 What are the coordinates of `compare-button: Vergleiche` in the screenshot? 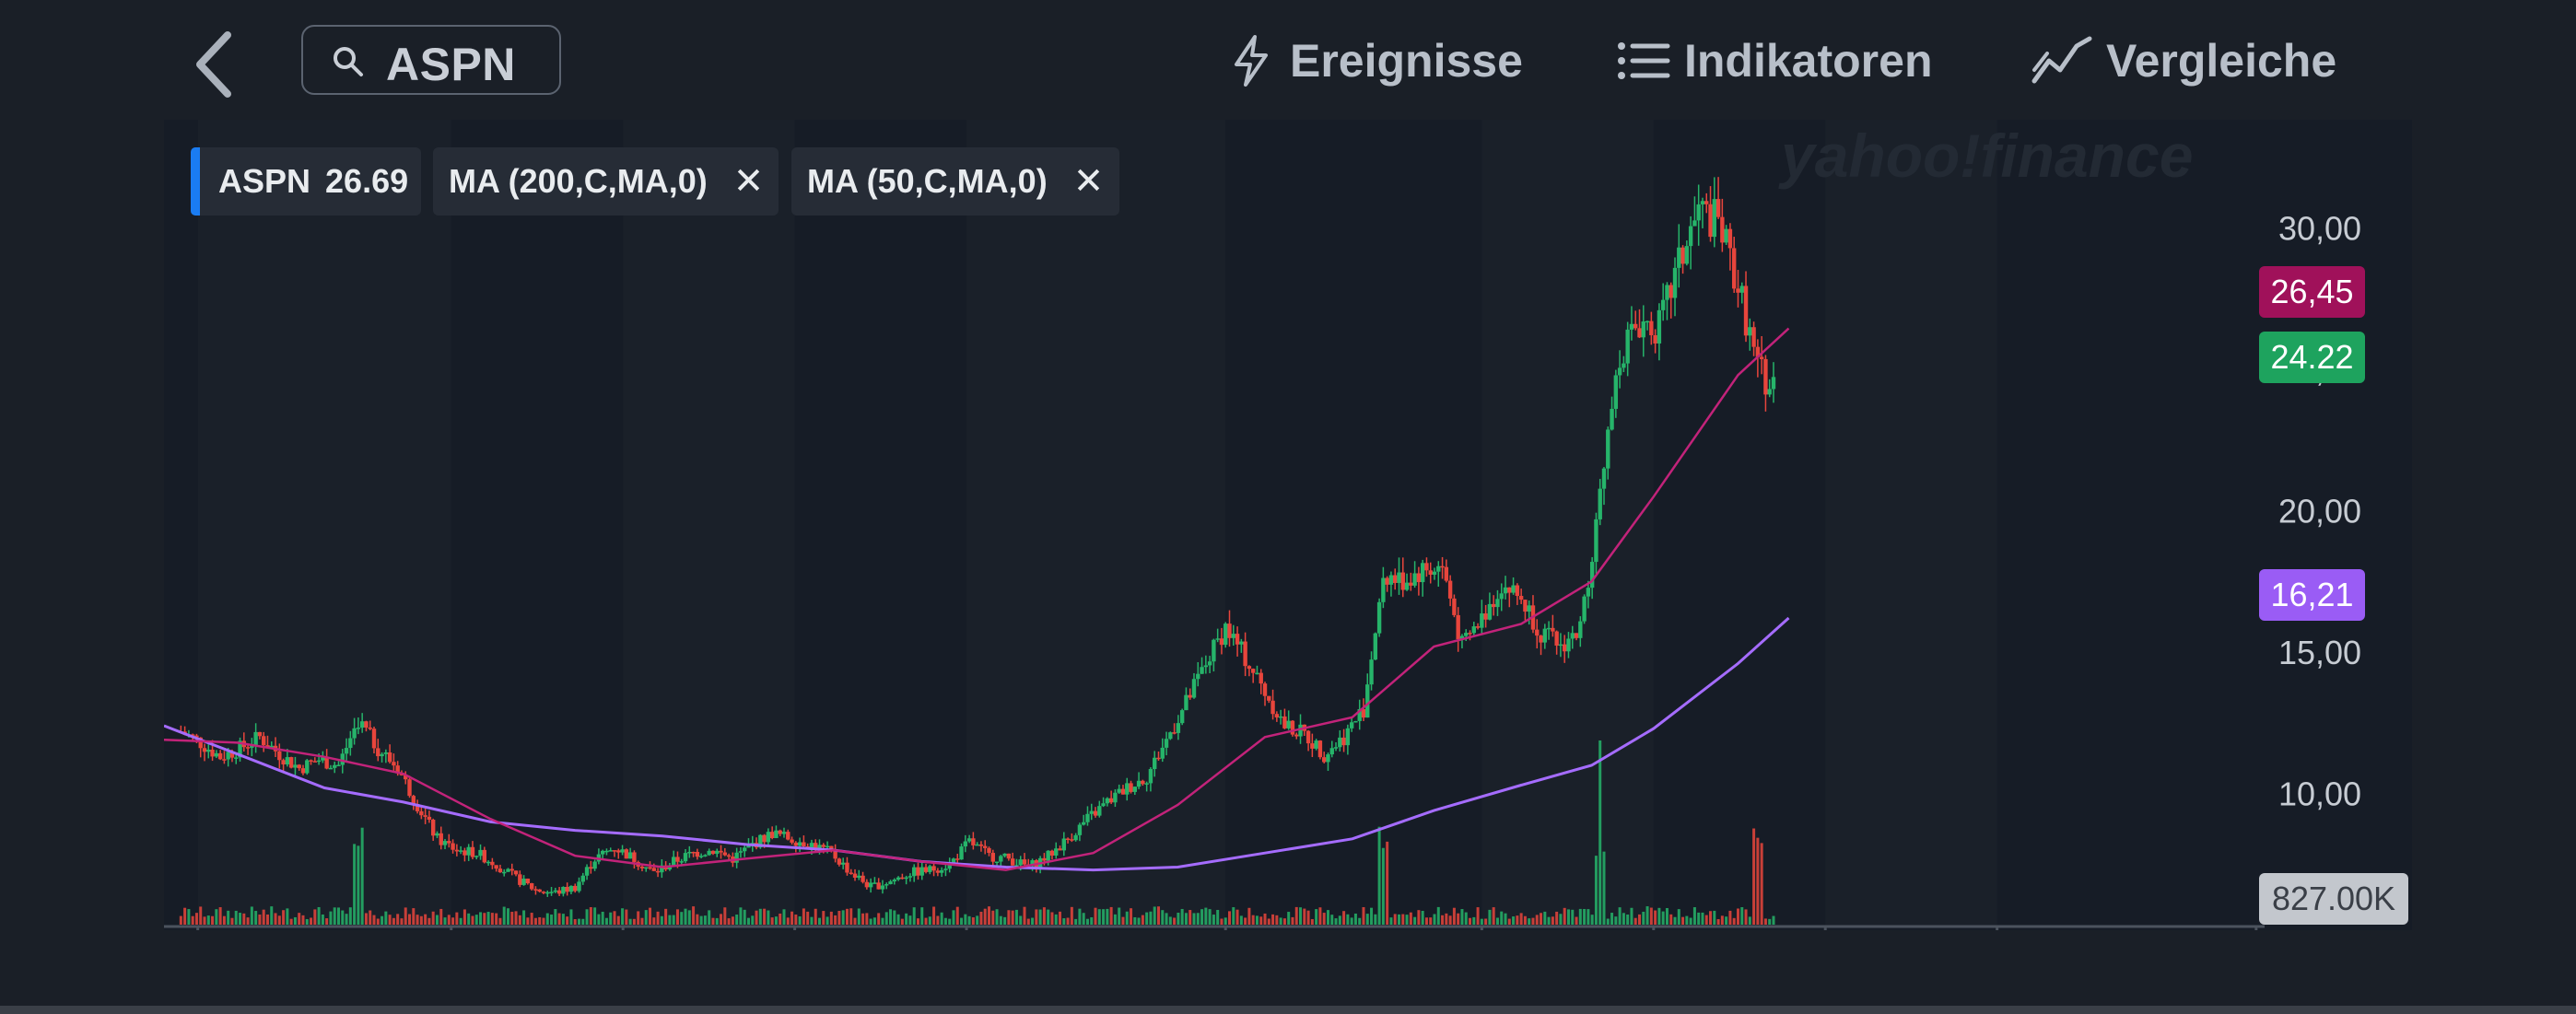 It's located at (2183, 61).